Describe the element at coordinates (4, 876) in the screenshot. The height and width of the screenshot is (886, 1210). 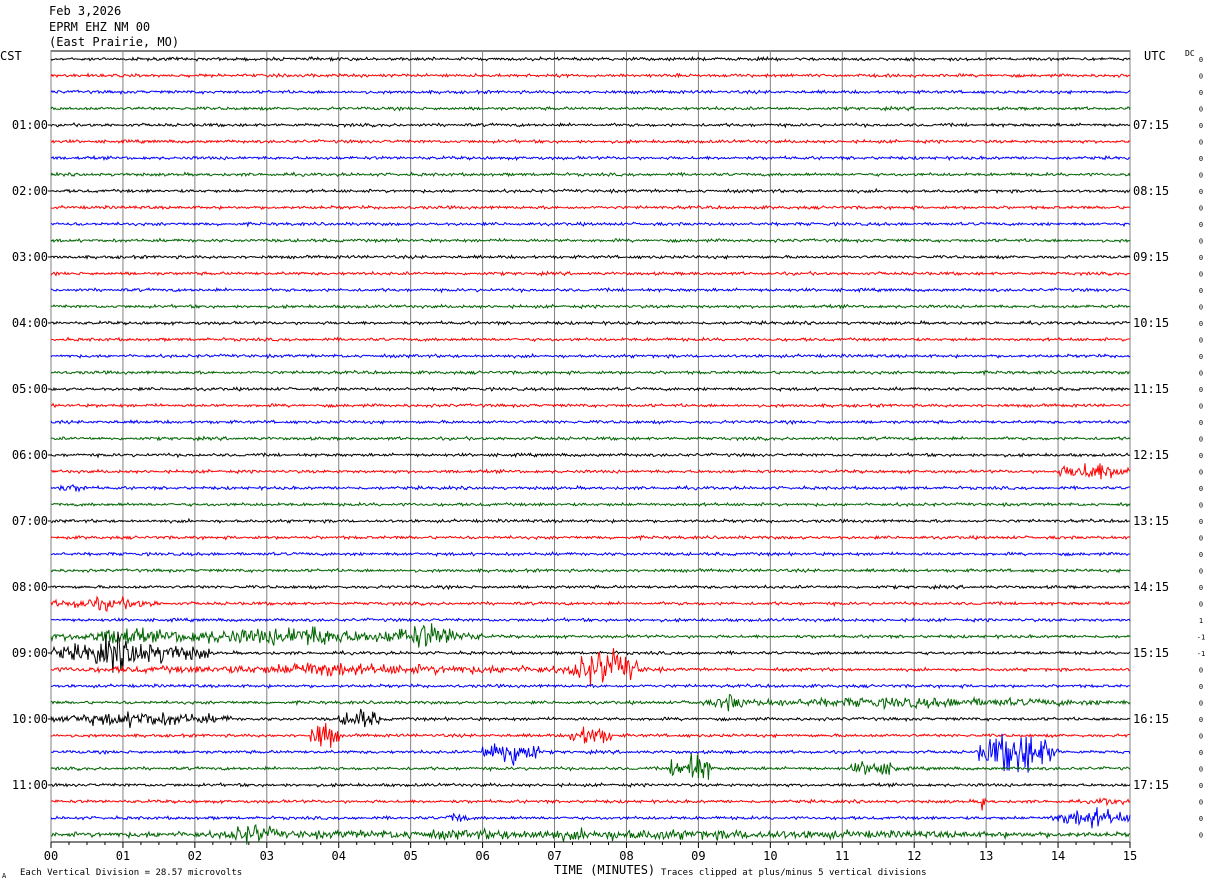
I see `corner-mark: A` at that location.